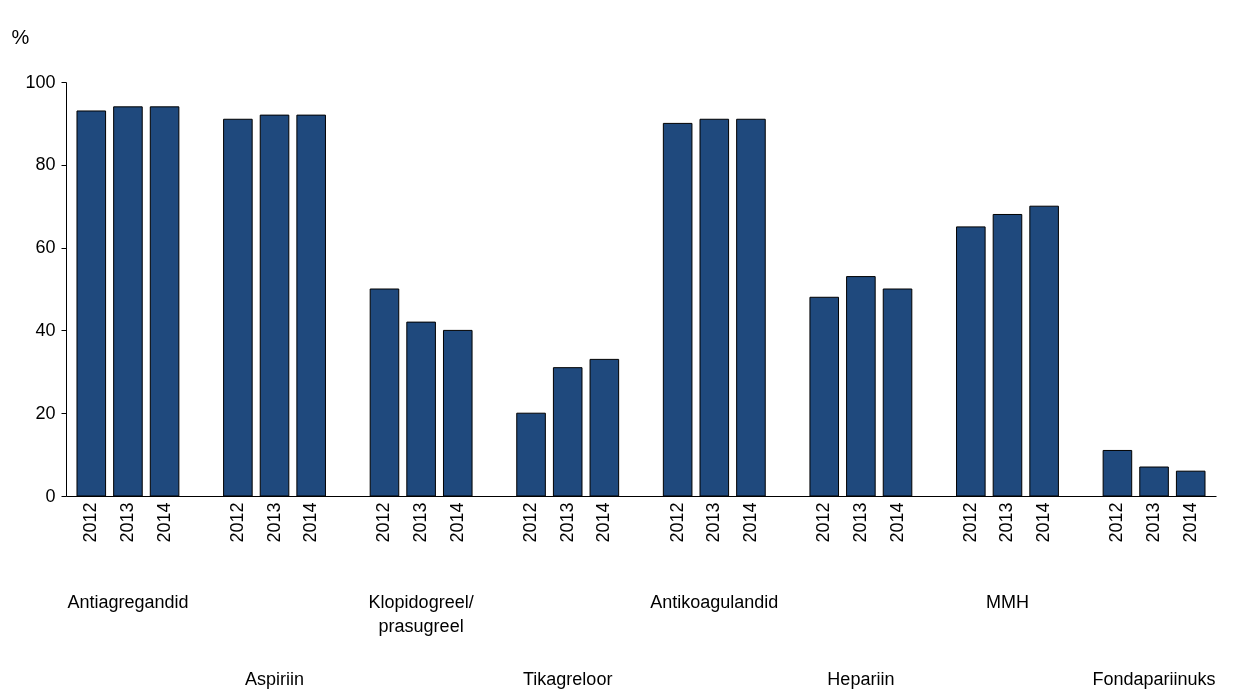  What do you see at coordinates (45, 412) in the screenshot?
I see `y-tick-label: 20` at bounding box center [45, 412].